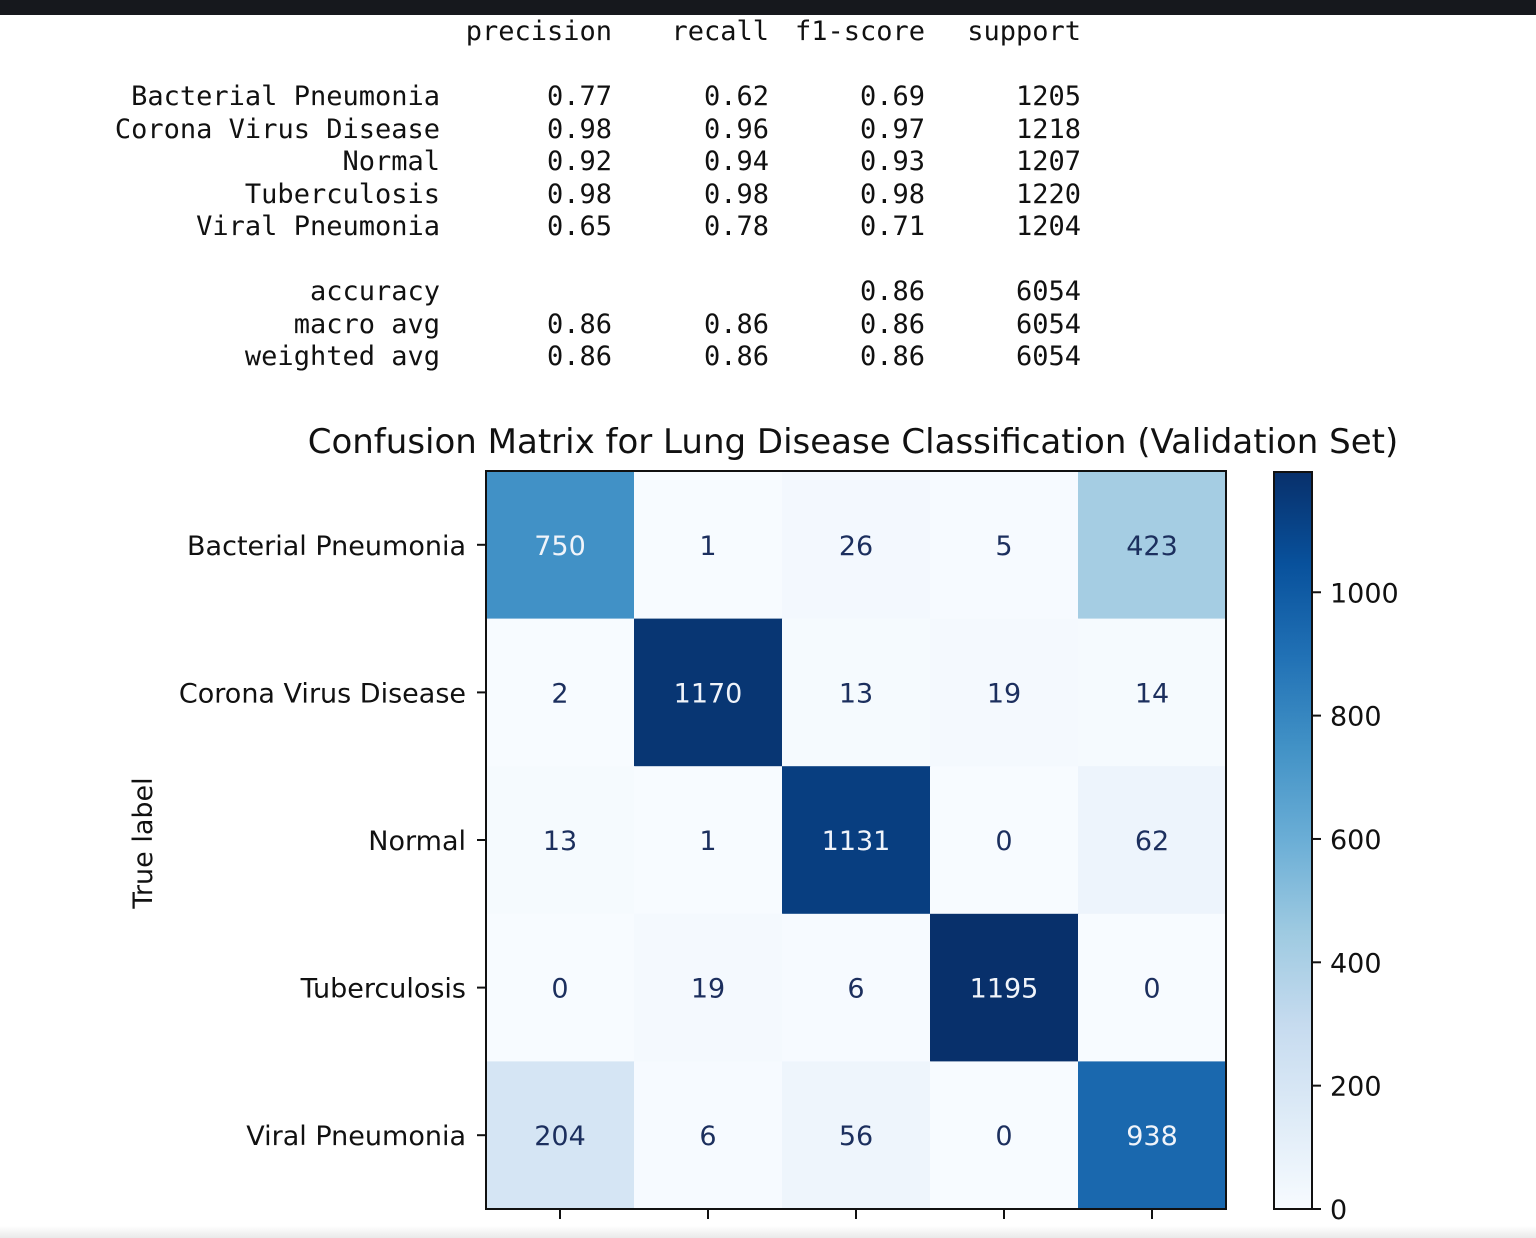 This screenshot has width=1536, height=1238. I want to click on colorbar-tick-label: 200, so click(1356, 1087).